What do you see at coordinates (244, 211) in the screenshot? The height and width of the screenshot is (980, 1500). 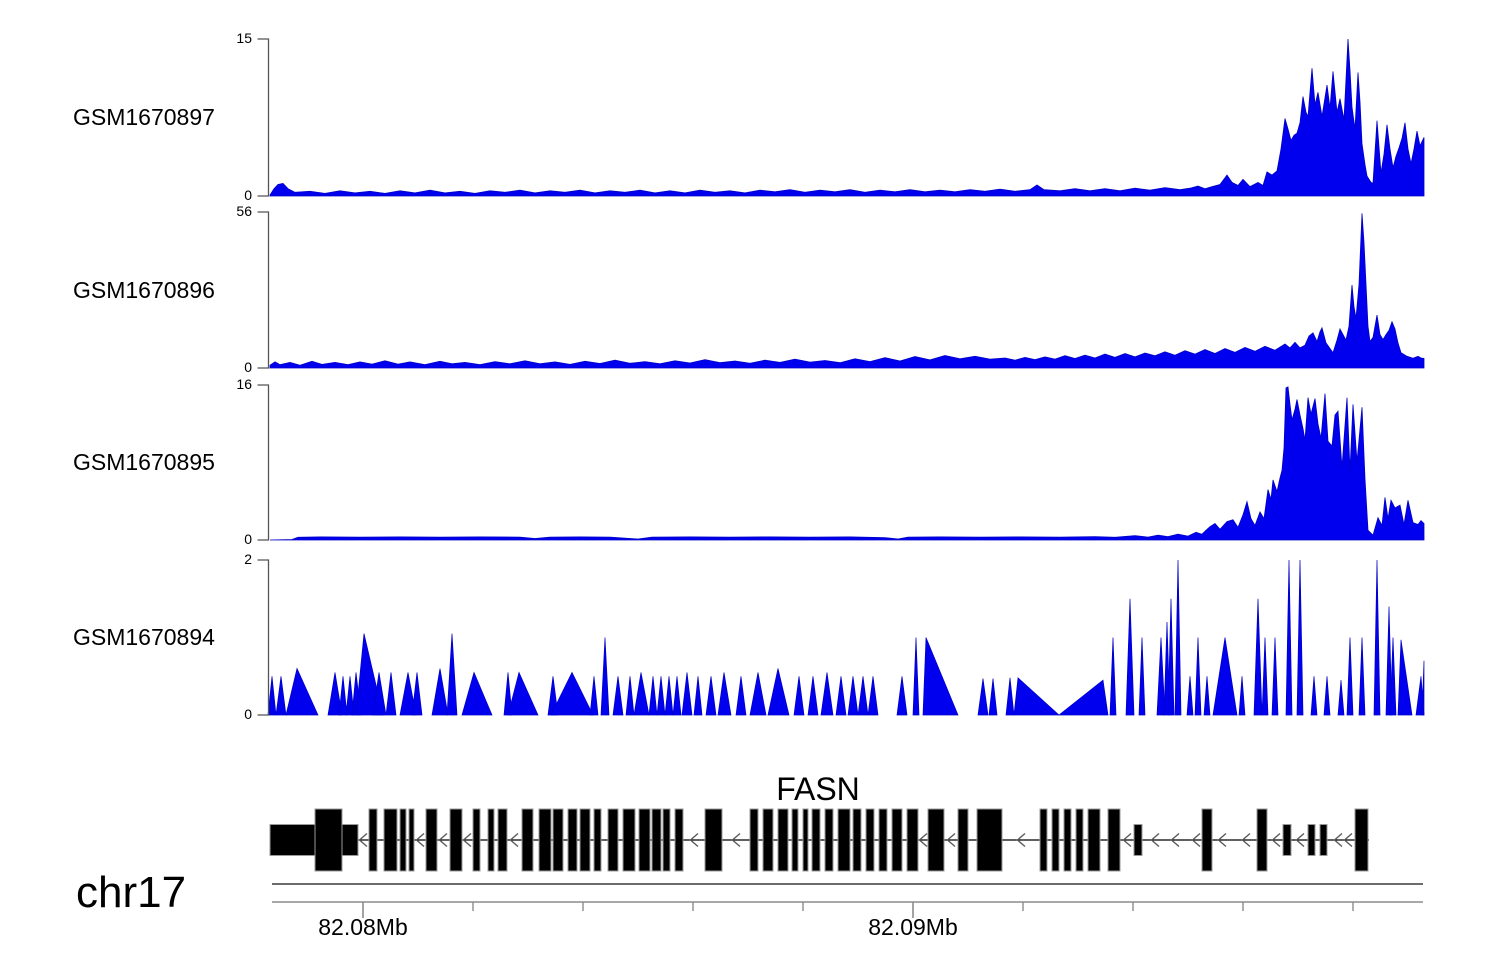 I see `track2-ymax-label: 56` at bounding box center [244, 211].